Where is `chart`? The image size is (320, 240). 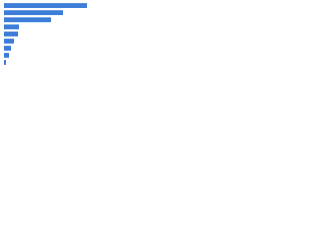
chart is located at coordinates (50, 35).